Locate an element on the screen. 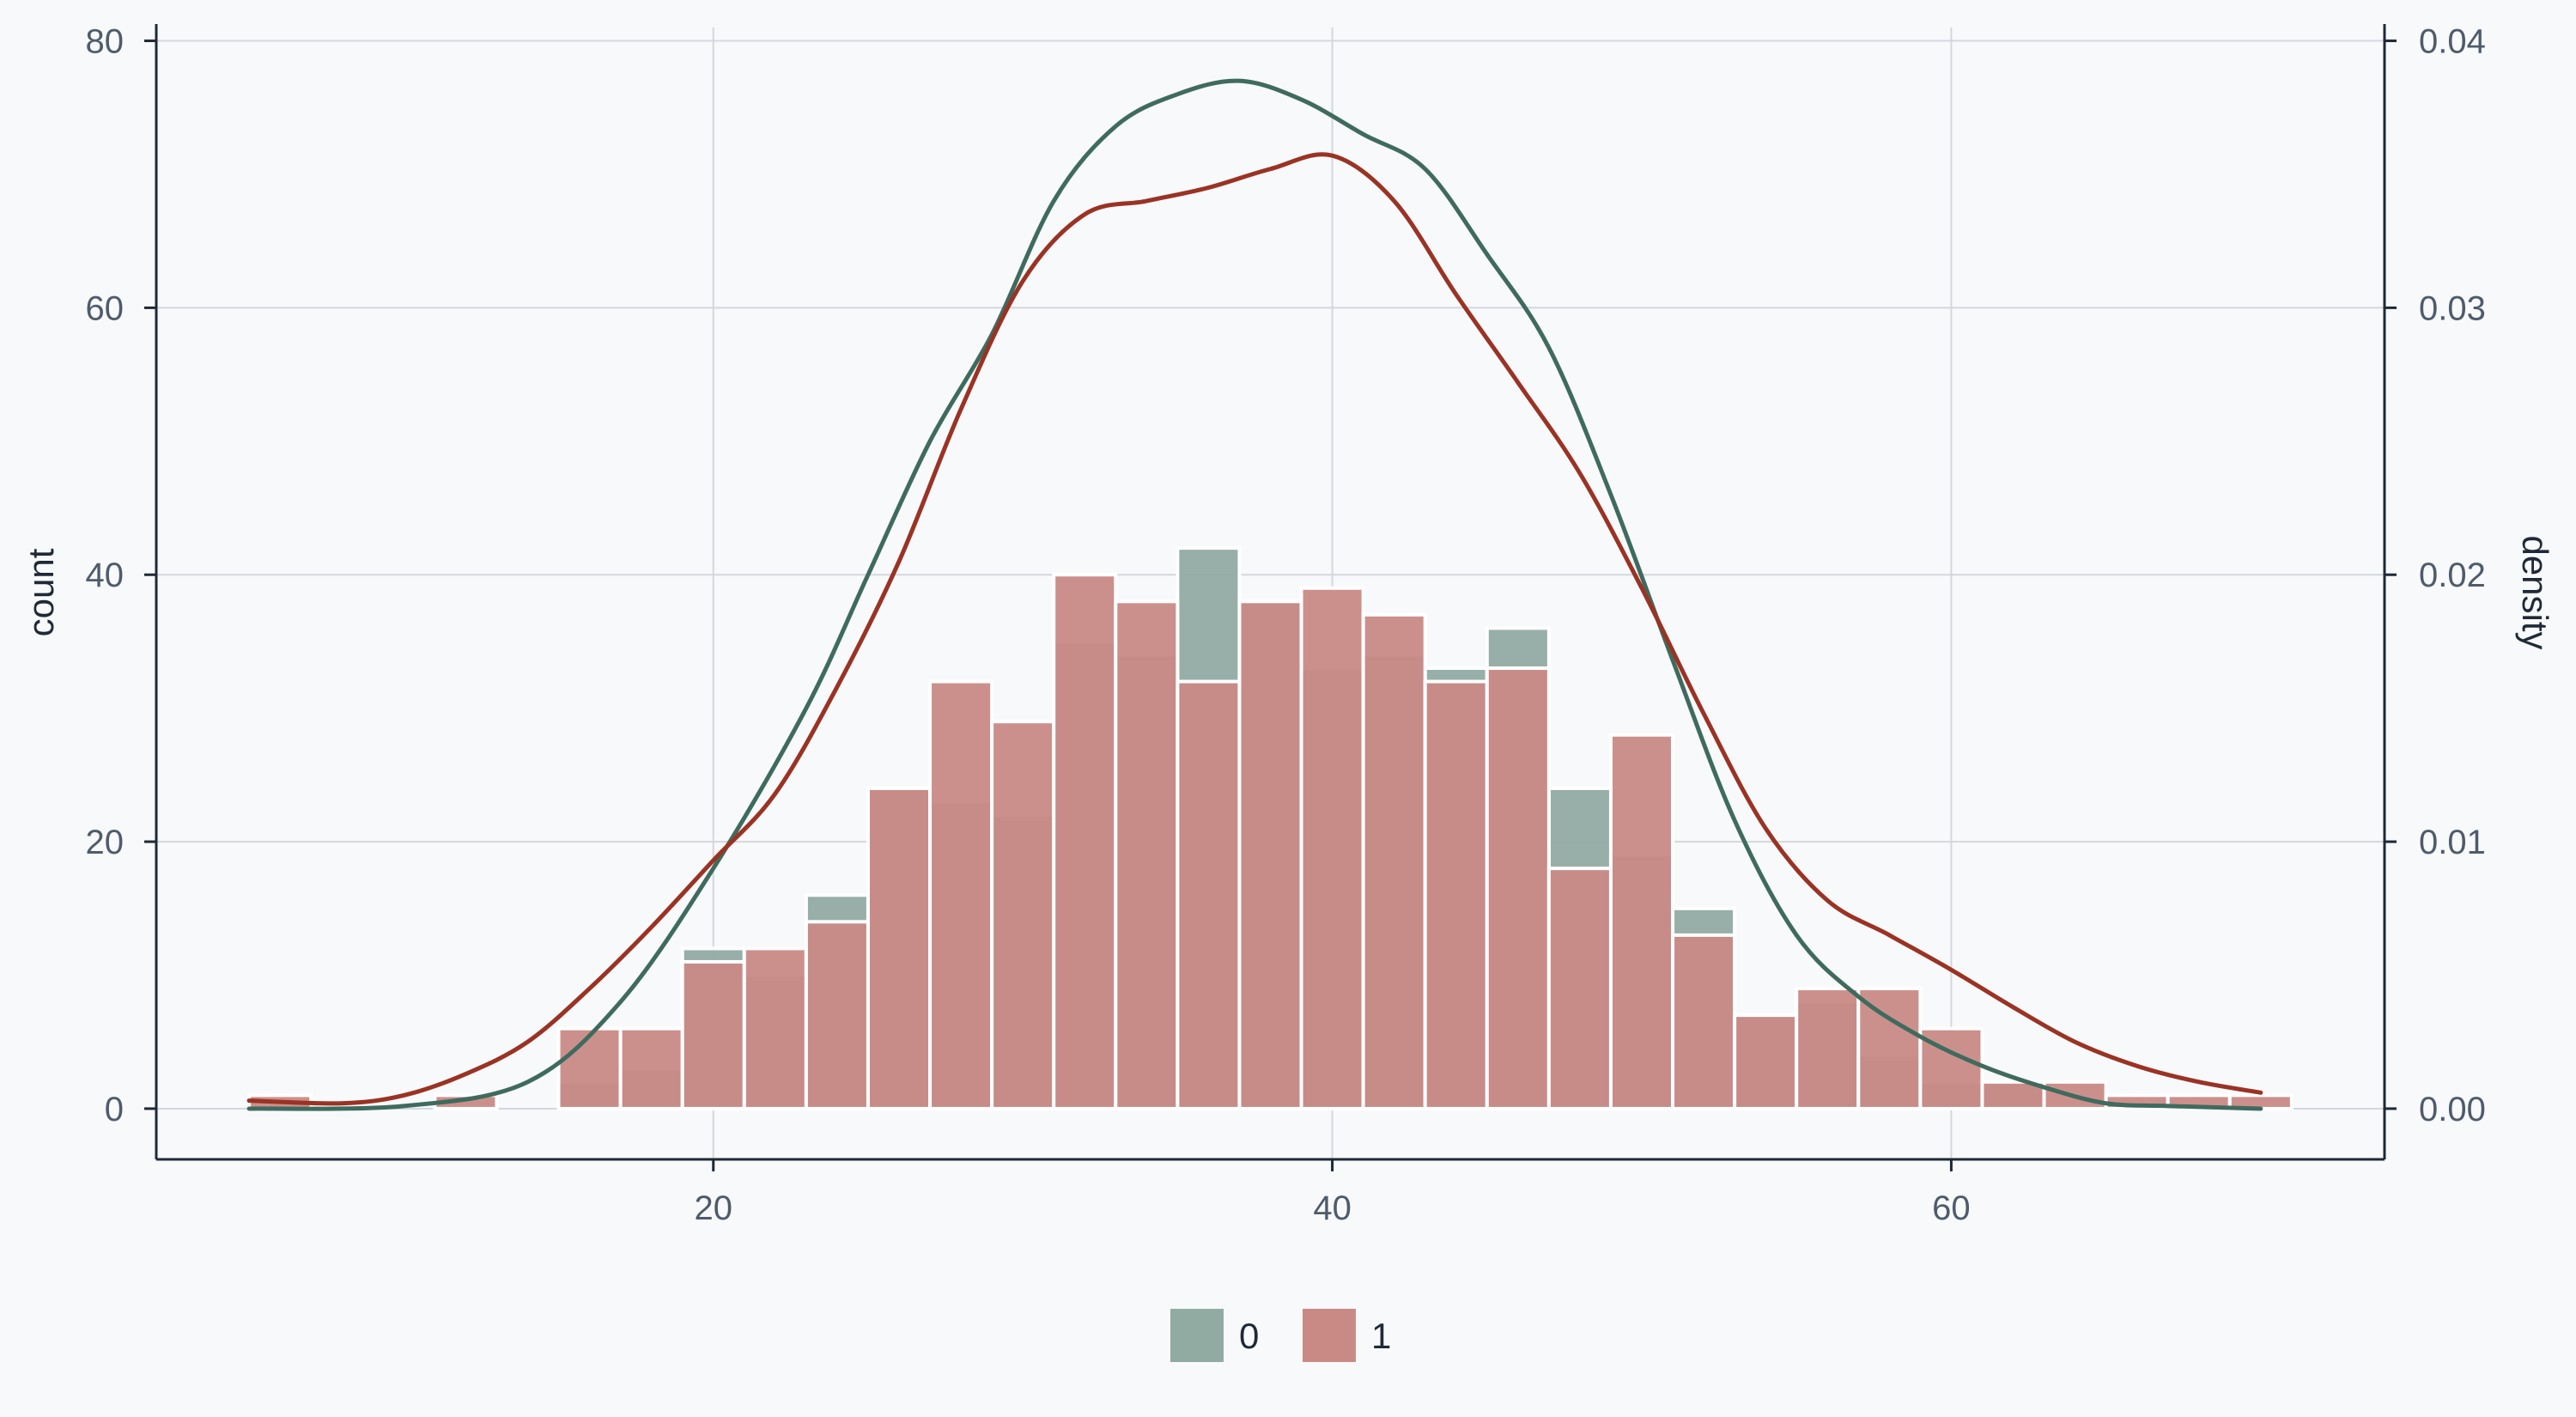 This screenshot has width=2576, height=1417. y-right-axis-title: density is located at coordinates (2535, 592).